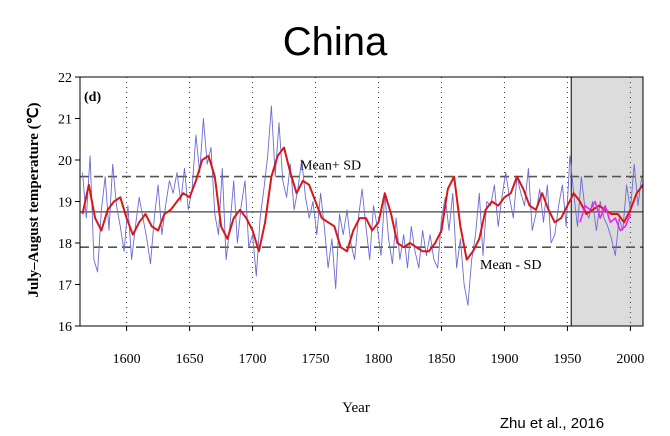 Image resolution: width=670 pixels, height=436 pixels. I want to click on x-tick-label: 2000, so click(630, 359).